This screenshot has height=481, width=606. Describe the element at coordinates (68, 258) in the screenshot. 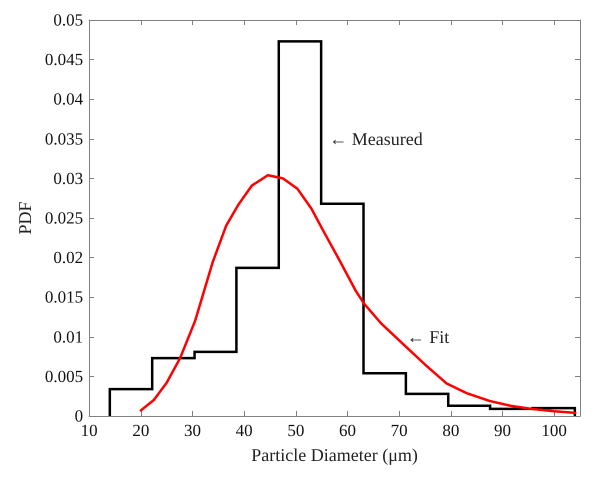

I see `y-tick-label: 0.02` at that location.